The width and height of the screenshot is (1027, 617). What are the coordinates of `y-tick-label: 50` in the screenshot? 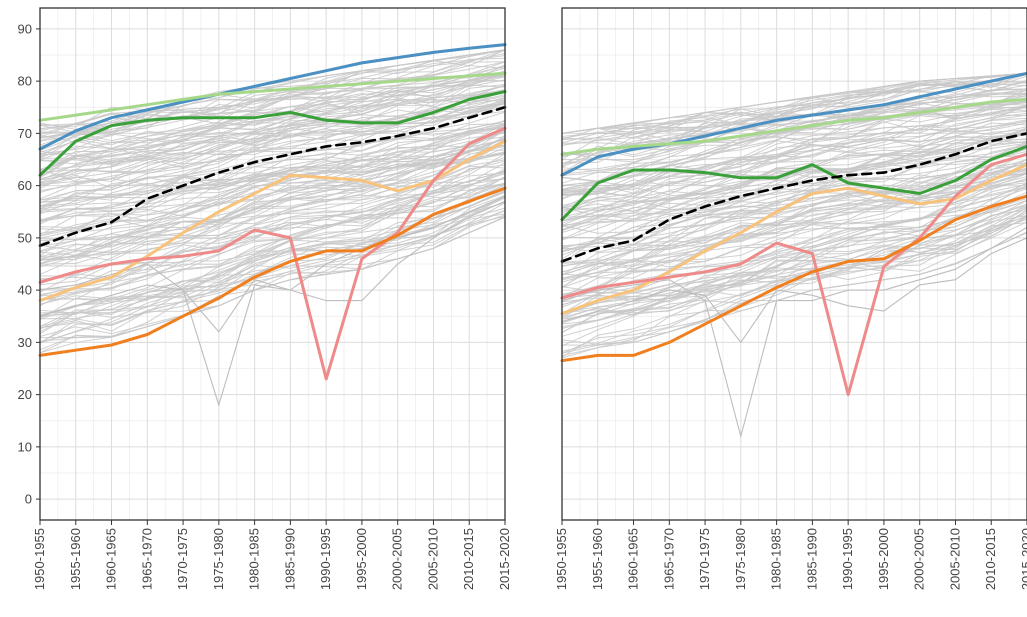 It's located at (25, 237).